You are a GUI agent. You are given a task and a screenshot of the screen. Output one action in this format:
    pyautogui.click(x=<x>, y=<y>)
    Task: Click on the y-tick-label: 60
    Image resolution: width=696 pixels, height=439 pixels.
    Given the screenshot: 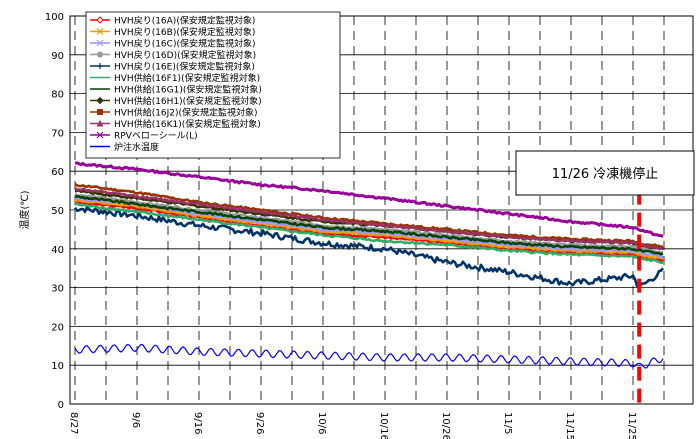 What is the action you would take?
    pyautogui.click(x=57, y=172)
    